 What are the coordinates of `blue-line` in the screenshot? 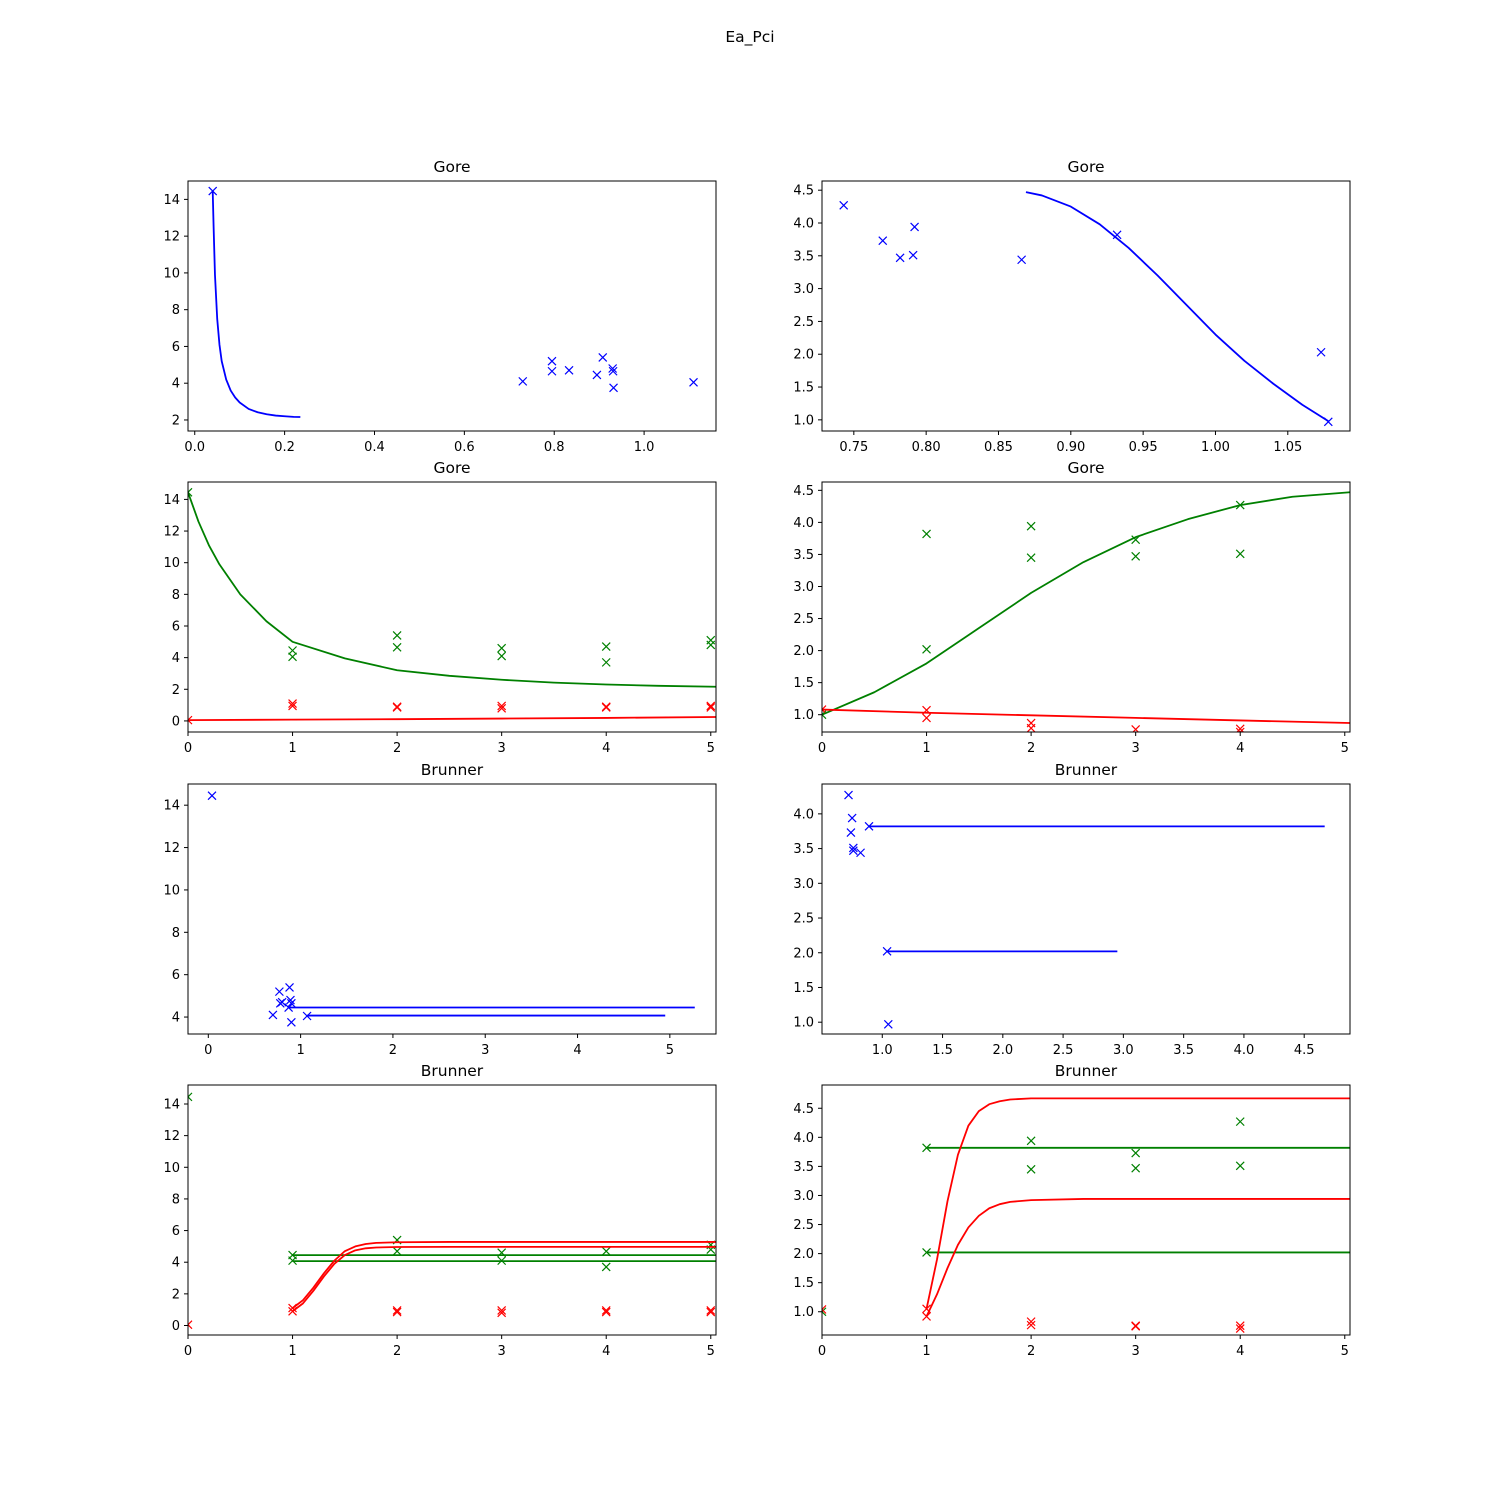 It's located at (256, 304).